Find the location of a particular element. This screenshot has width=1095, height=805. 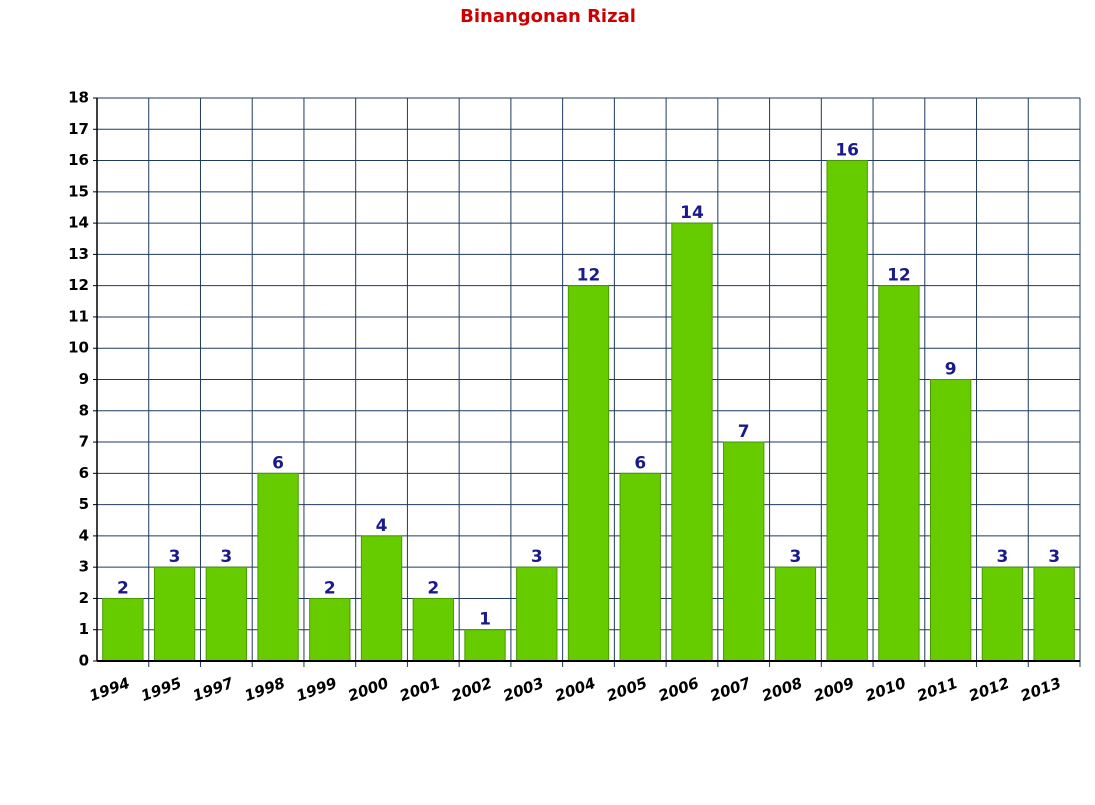

x-tick-label: 2010 is located at coordinates (885, 689).